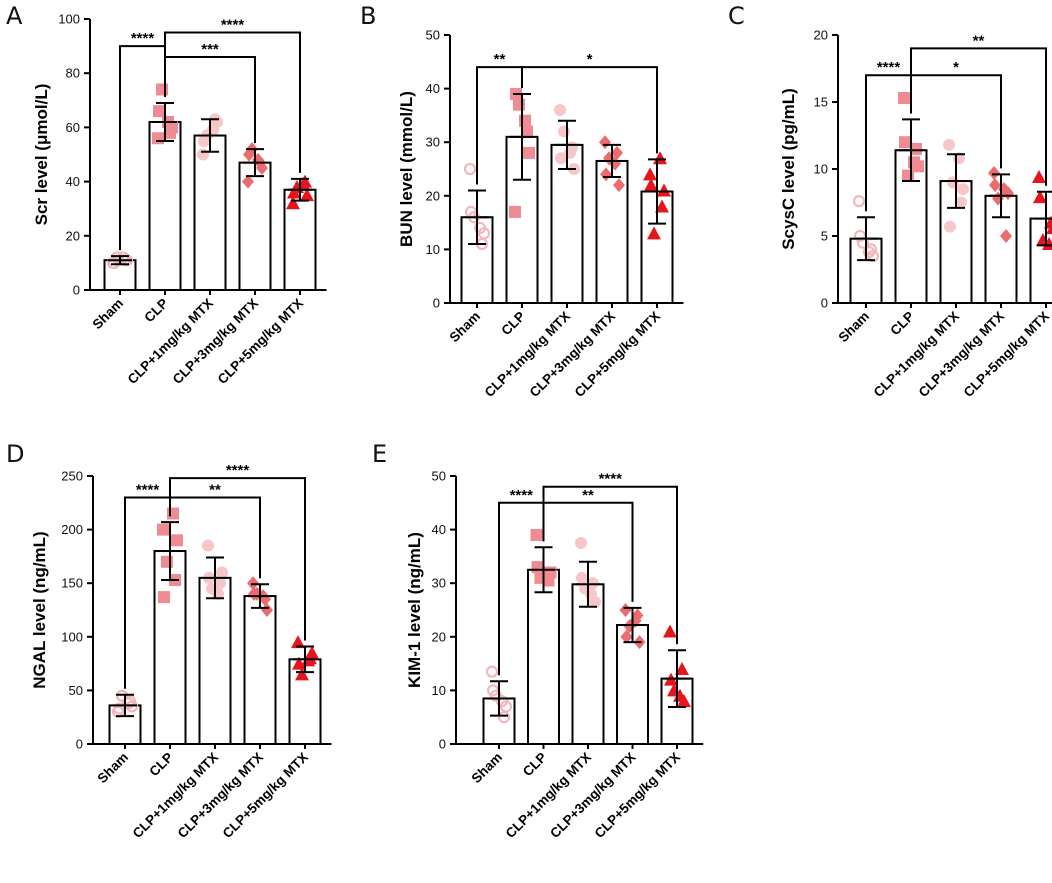 This screenshot has height=883, width=1052. Describe the element at coordinates (210, 49) in the screenshot. I see `significance-label: ***` at that location.